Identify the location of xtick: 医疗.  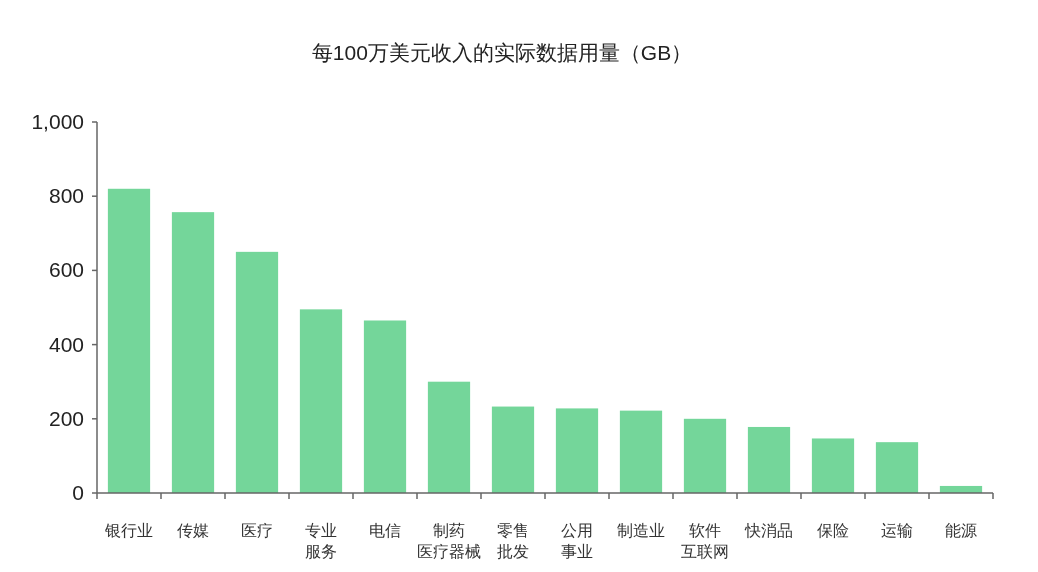
(257, 530).